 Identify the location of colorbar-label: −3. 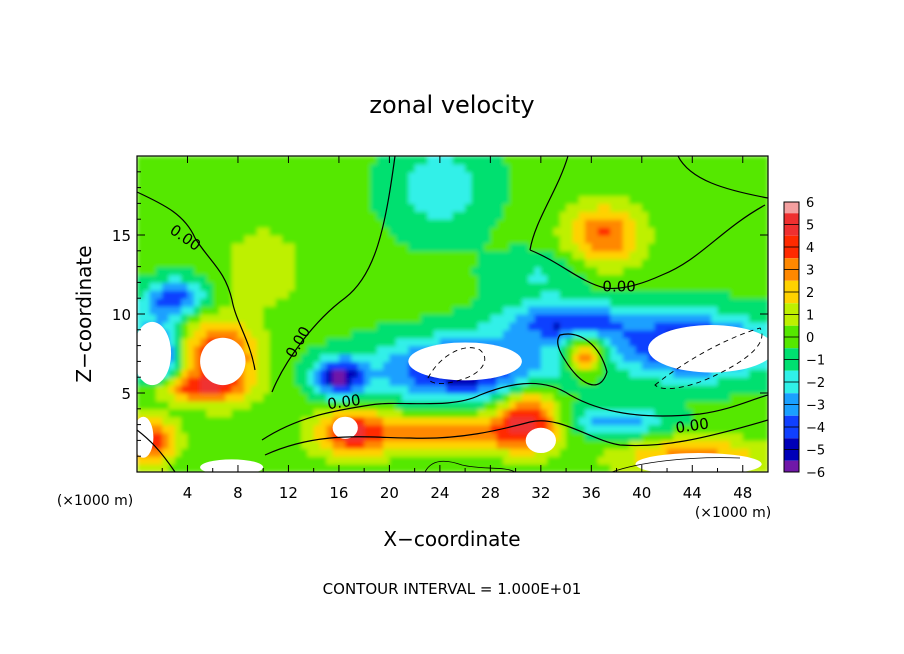
(815, 406).